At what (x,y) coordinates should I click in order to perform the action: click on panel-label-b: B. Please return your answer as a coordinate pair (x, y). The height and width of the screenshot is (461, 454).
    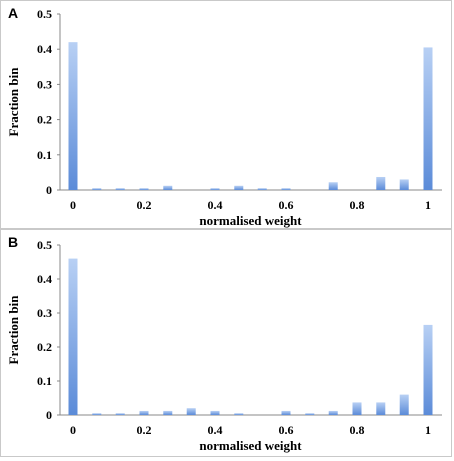
    Looking at the image, I should click on (13, 242).